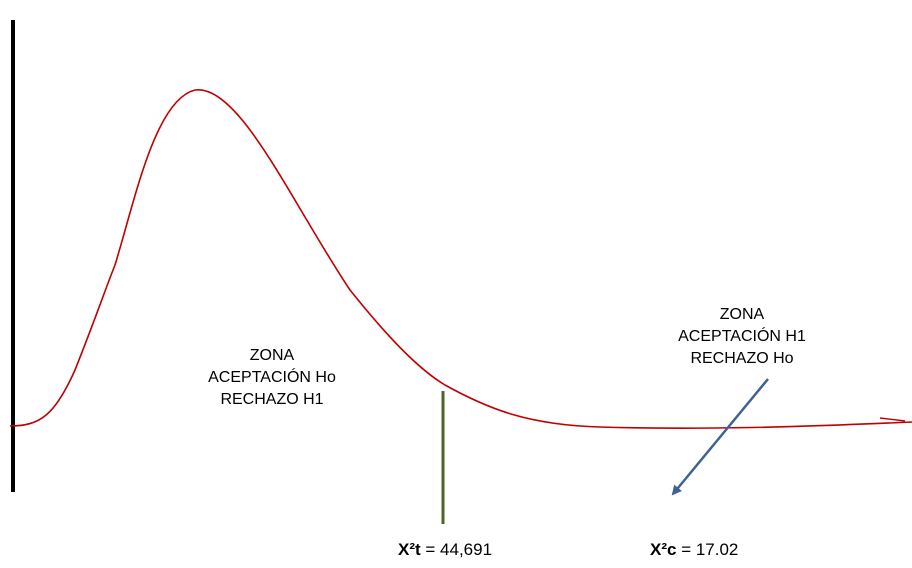 This screenshot has height=568, width=912. I want to click on tabulated-value: 44,691, so click(466, 549).